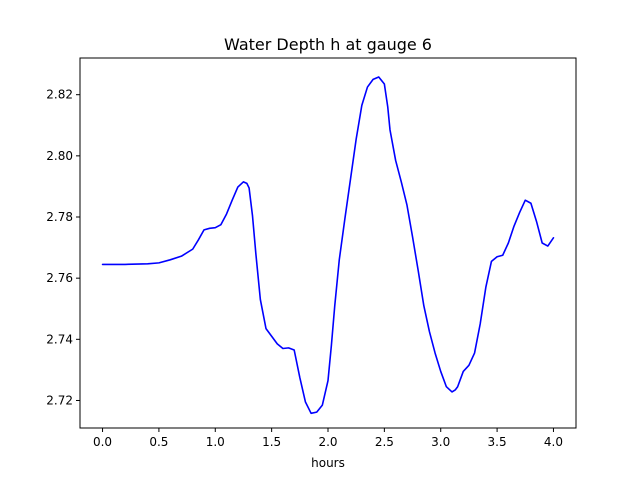 The height and width of the screenshot is (480, 640). Describe the element at coordinates (102, 442) in the screenshot. I see `x-tick-label: 0.0` at that location.